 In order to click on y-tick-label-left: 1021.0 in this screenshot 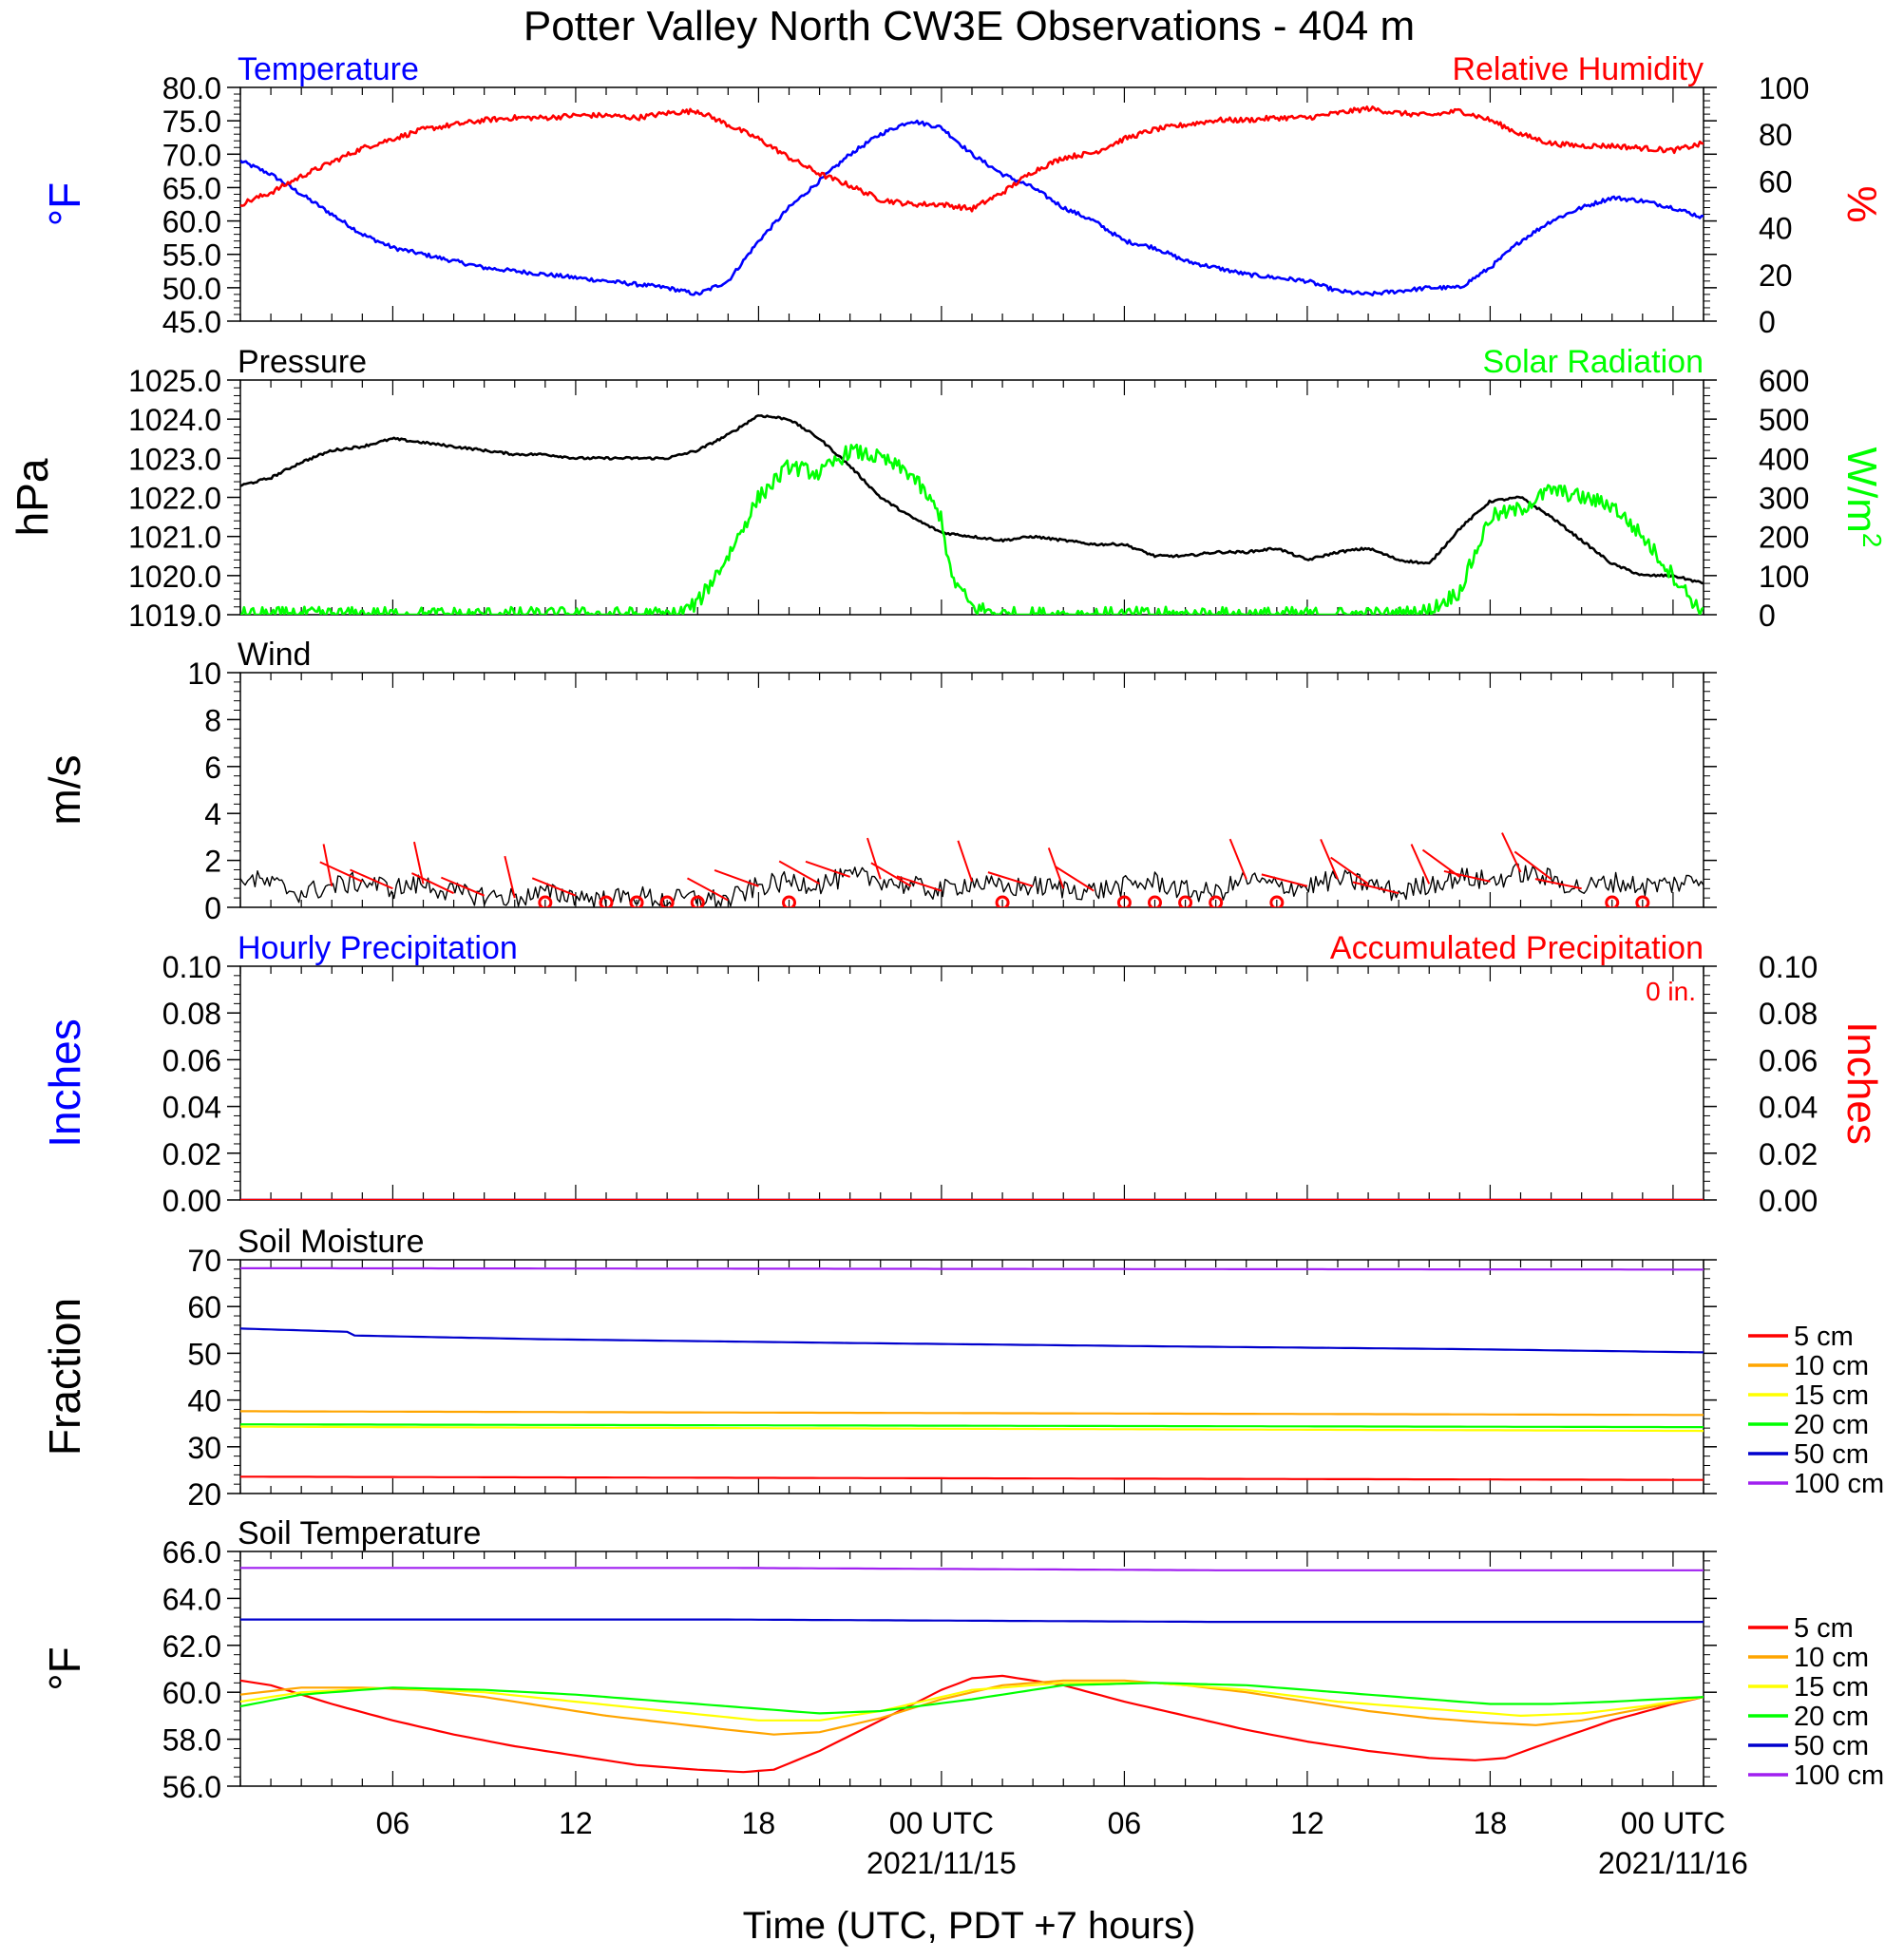, I will do `click(174, 538)`.